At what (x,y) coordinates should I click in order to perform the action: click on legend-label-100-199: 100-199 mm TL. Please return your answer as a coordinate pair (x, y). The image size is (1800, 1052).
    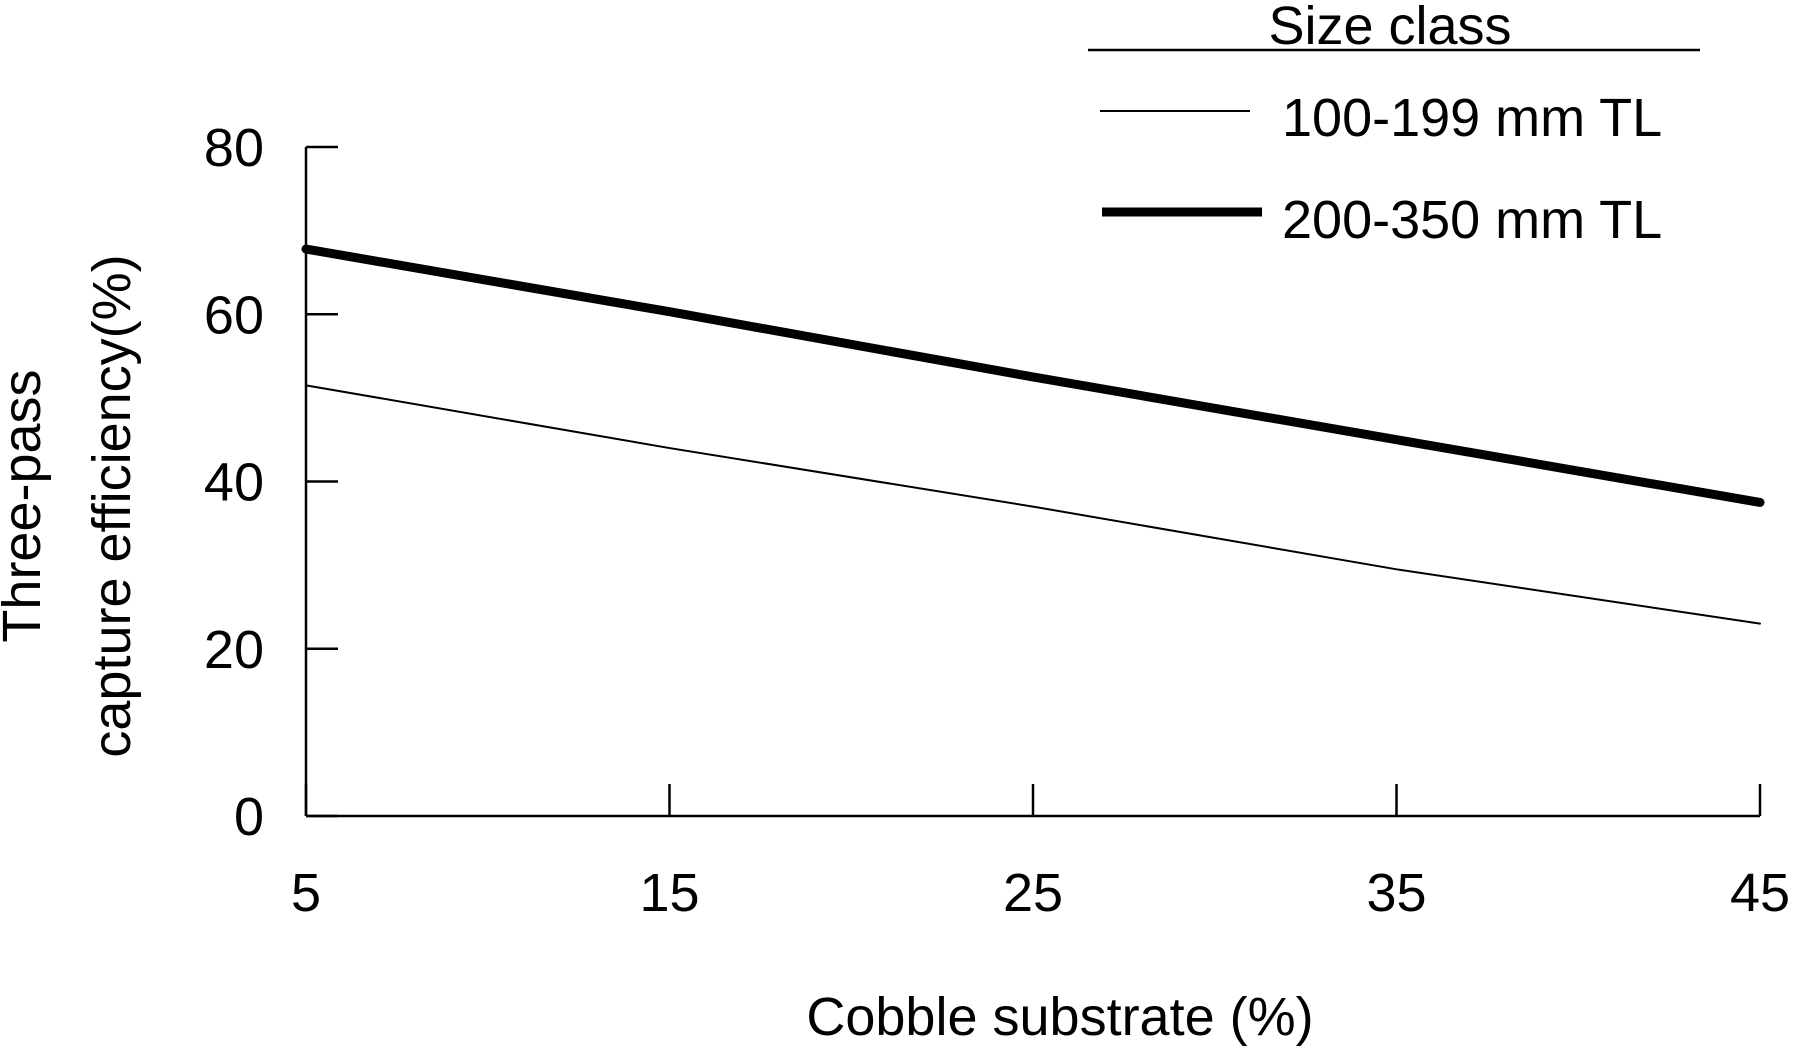
    Looking at the image, I should click on (1472, 118).